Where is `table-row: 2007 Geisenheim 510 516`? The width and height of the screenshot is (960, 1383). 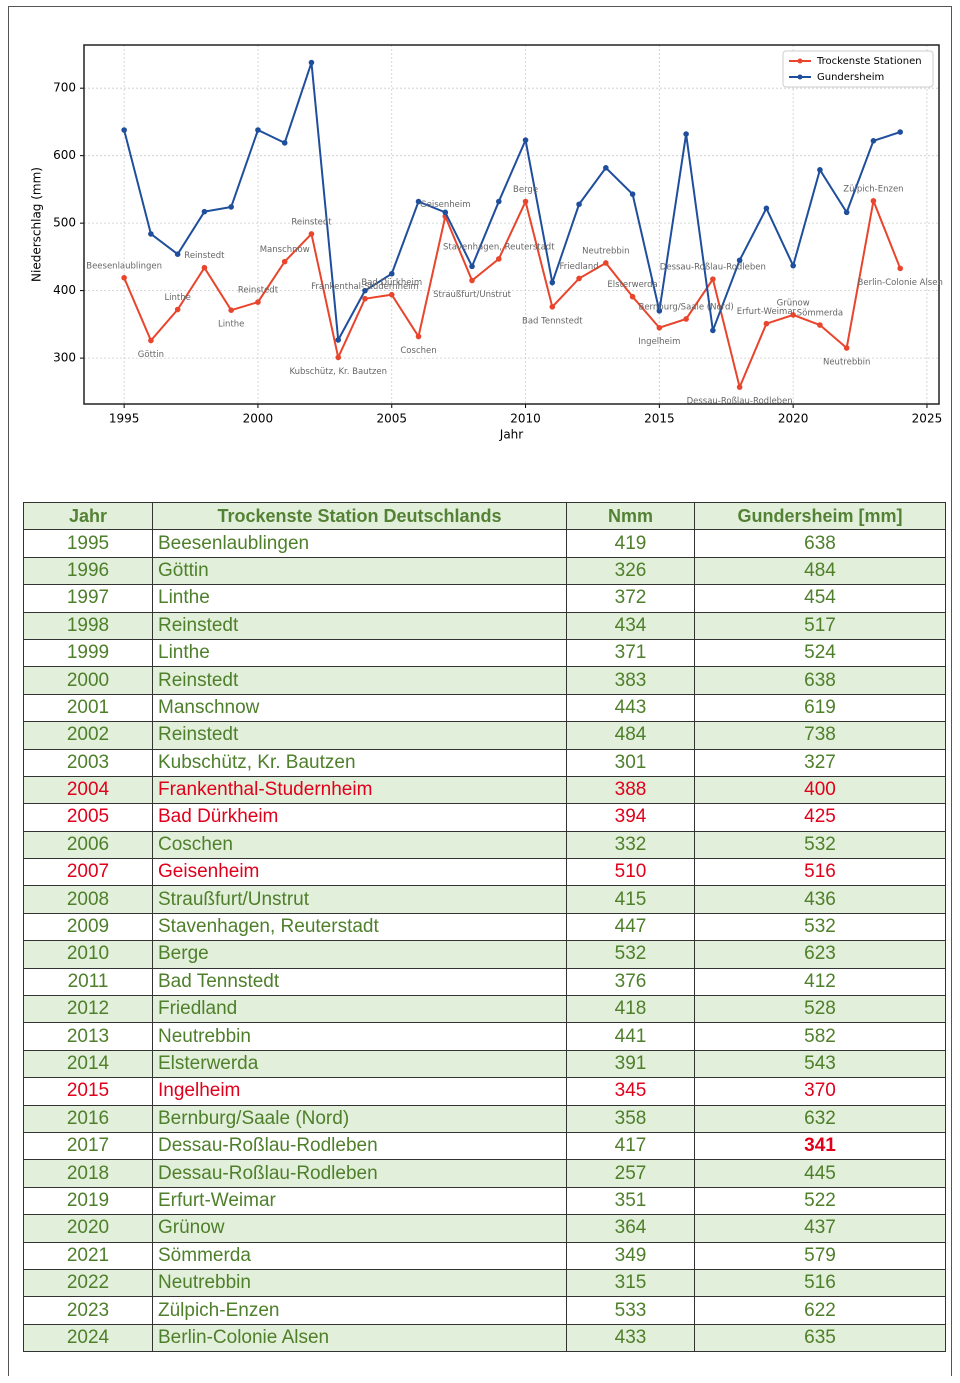
table-row: 2007 Geisenheim 510 516 is located at coordinates (484, 872).